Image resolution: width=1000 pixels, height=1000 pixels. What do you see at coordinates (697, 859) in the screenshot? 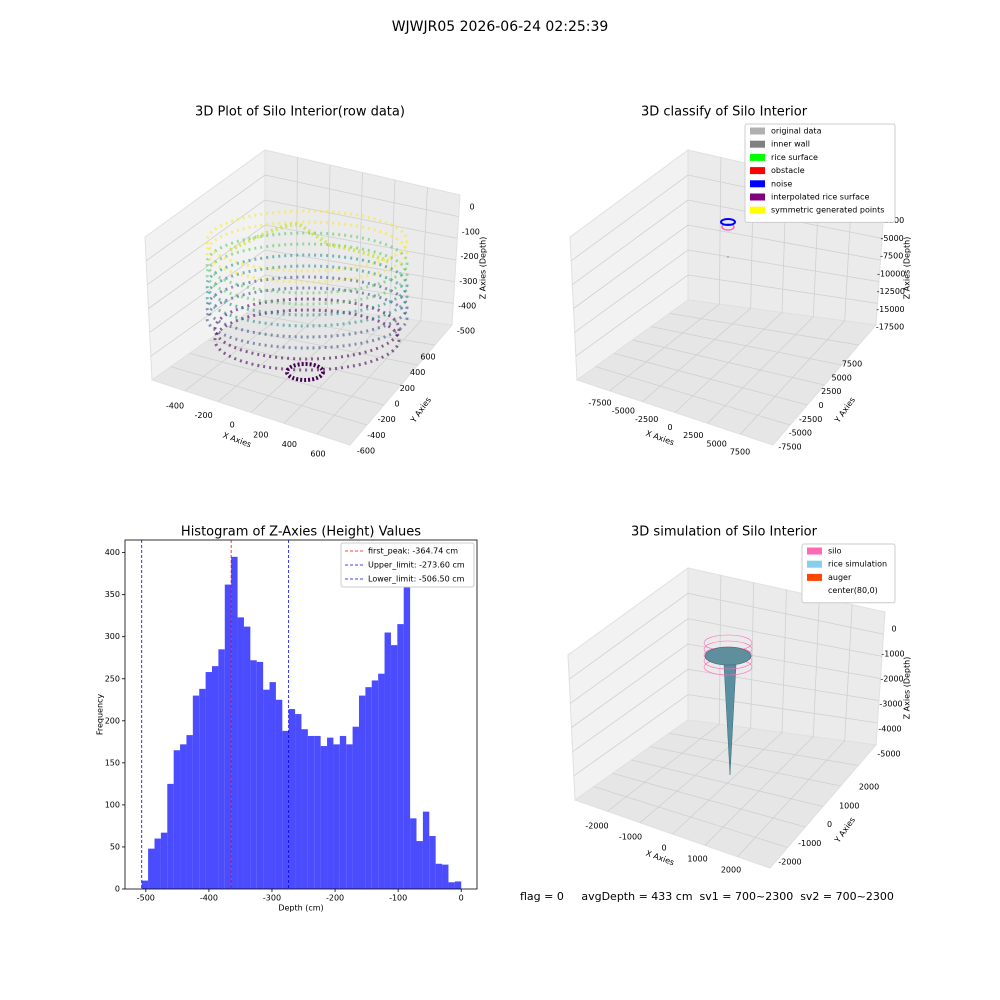
I see `x-tick-label: 1000` at bounding box center [697, 859].